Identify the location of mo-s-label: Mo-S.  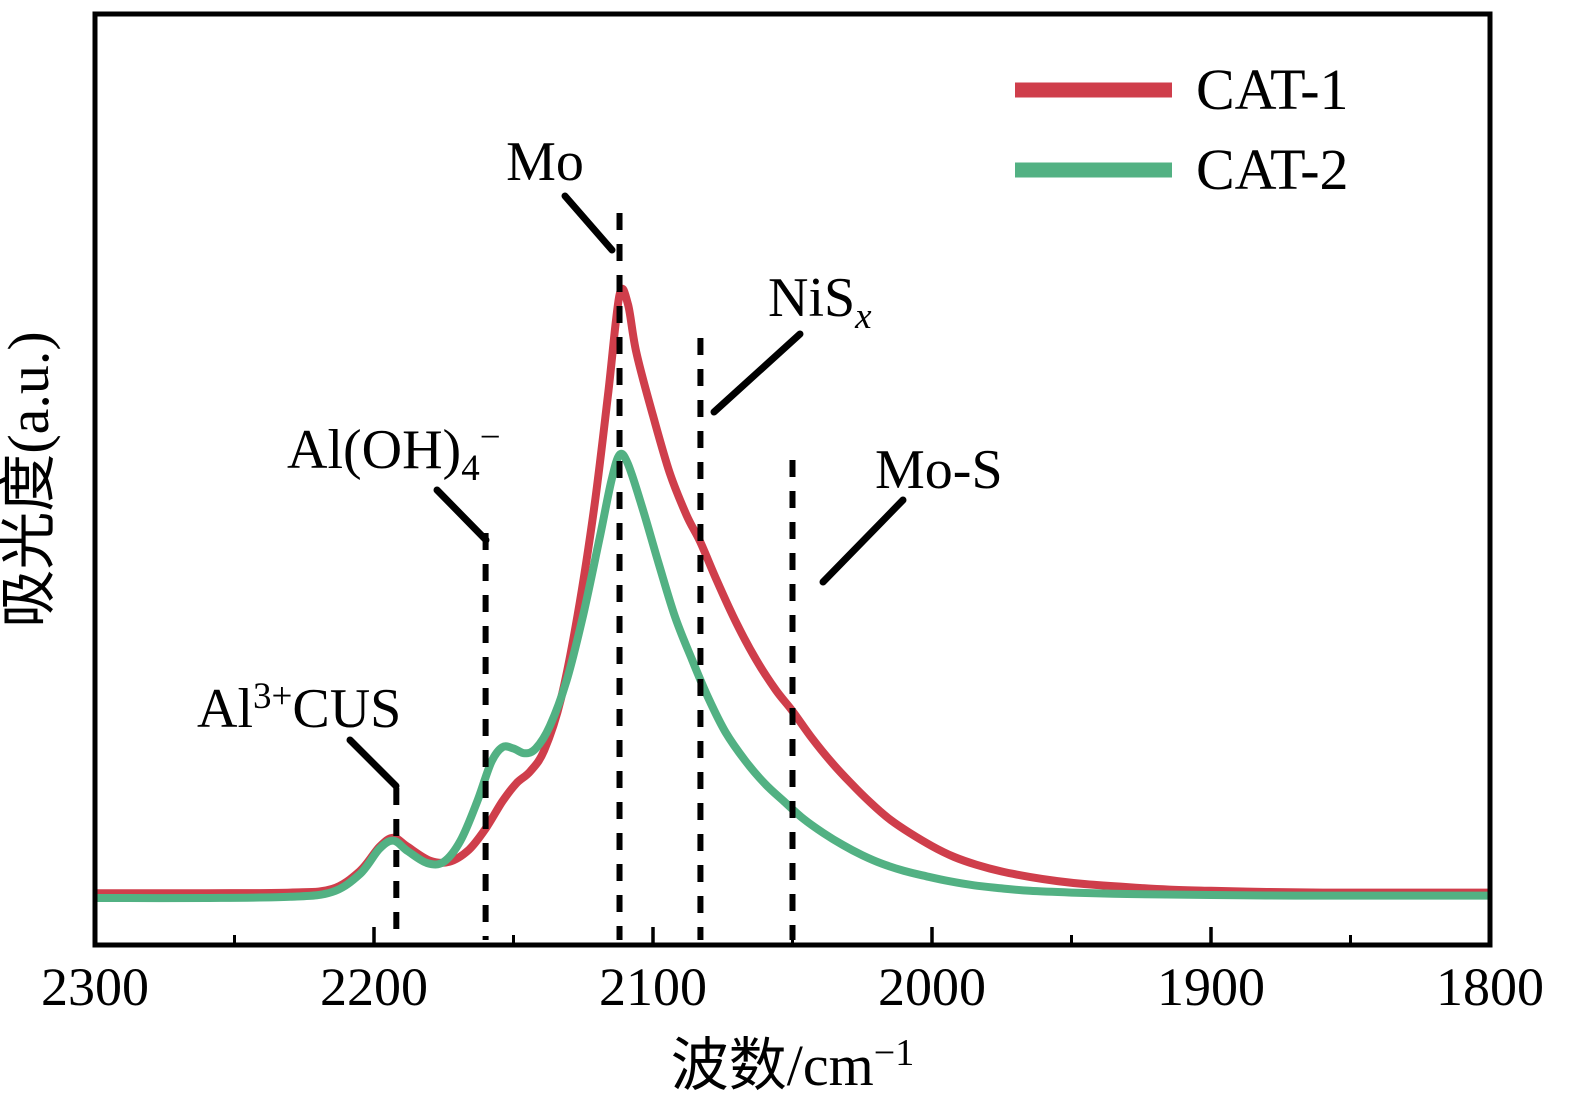
(939, 470).